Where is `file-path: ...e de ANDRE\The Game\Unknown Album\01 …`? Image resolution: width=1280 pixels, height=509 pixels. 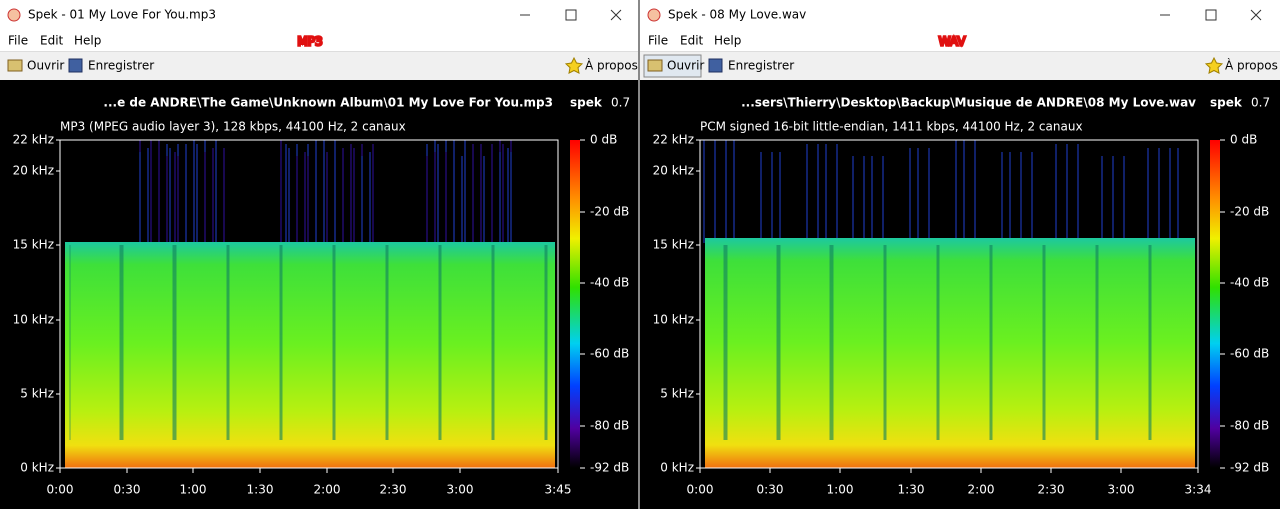 file-path: ...e de ANDRE\The Game\Unknown Album\01 … is located at coordinates (328, 103).